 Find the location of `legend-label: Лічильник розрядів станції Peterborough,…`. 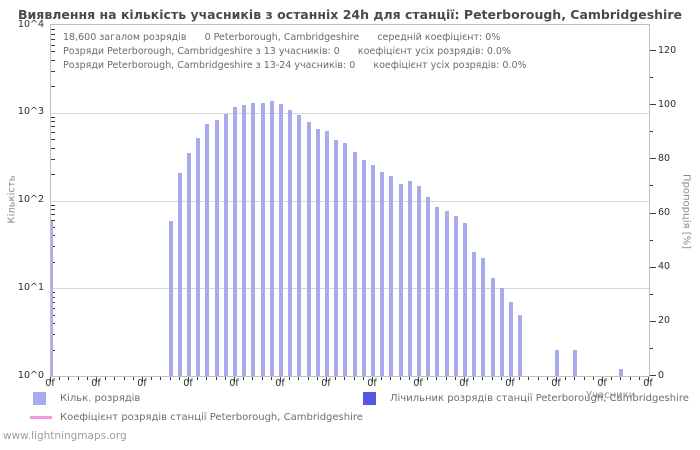

legend-label: Лічильник розрядів станції Peterborough,… is located at coordinates (539, 398).